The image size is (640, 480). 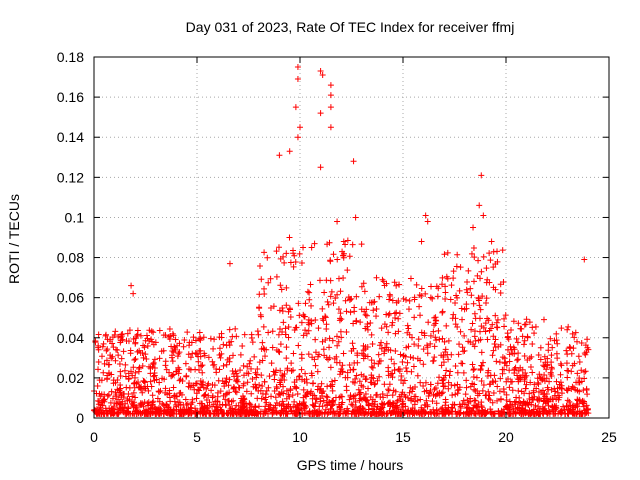 I want to click on y-axis-label: ROTI / TECUs, so click(x=14, y=239).